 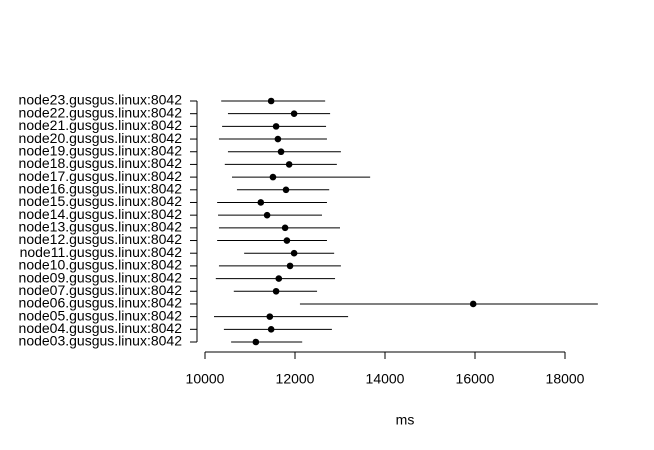 What do you see at coordinates (101, 100) in the screenshot?
I see `y-tick-label: node23.gusgus.linux:8042` at bounding box center [101, 100].